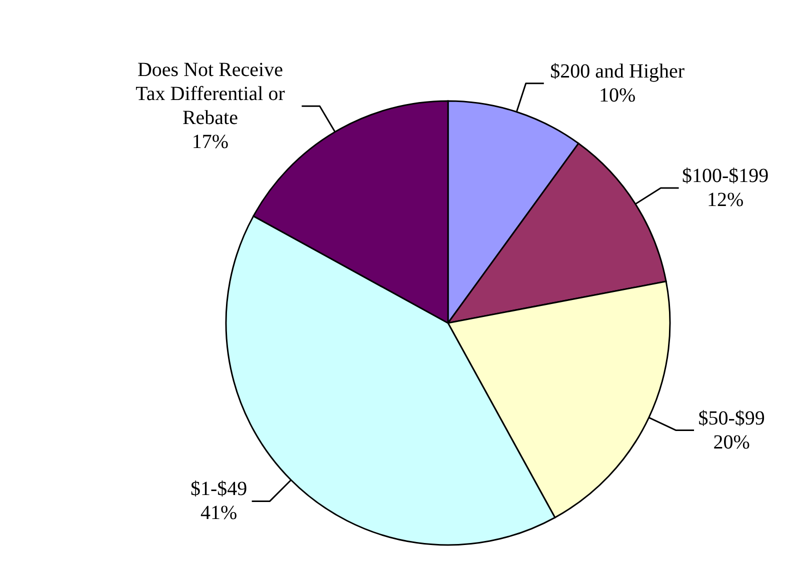 Image resolution: width=804 pixels, height=569 pixels. Describe the element at coordinates (725, 199) in the screenshot. I see `data-label: 12%` at that location.